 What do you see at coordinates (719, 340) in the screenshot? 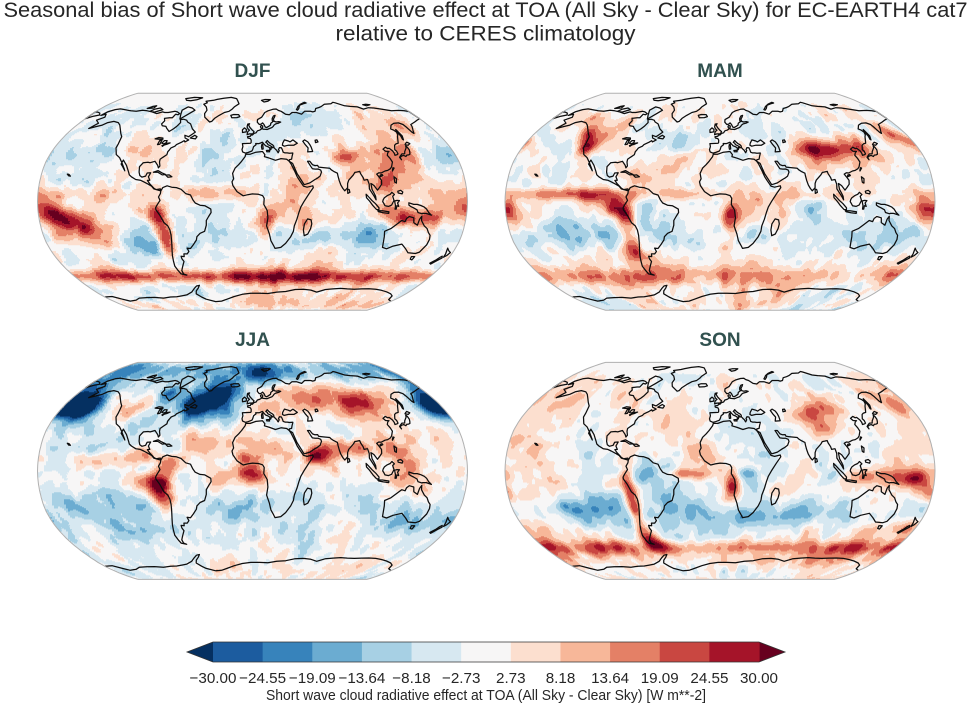
I see `svg-text: SON` at bounding box center [719, 340].